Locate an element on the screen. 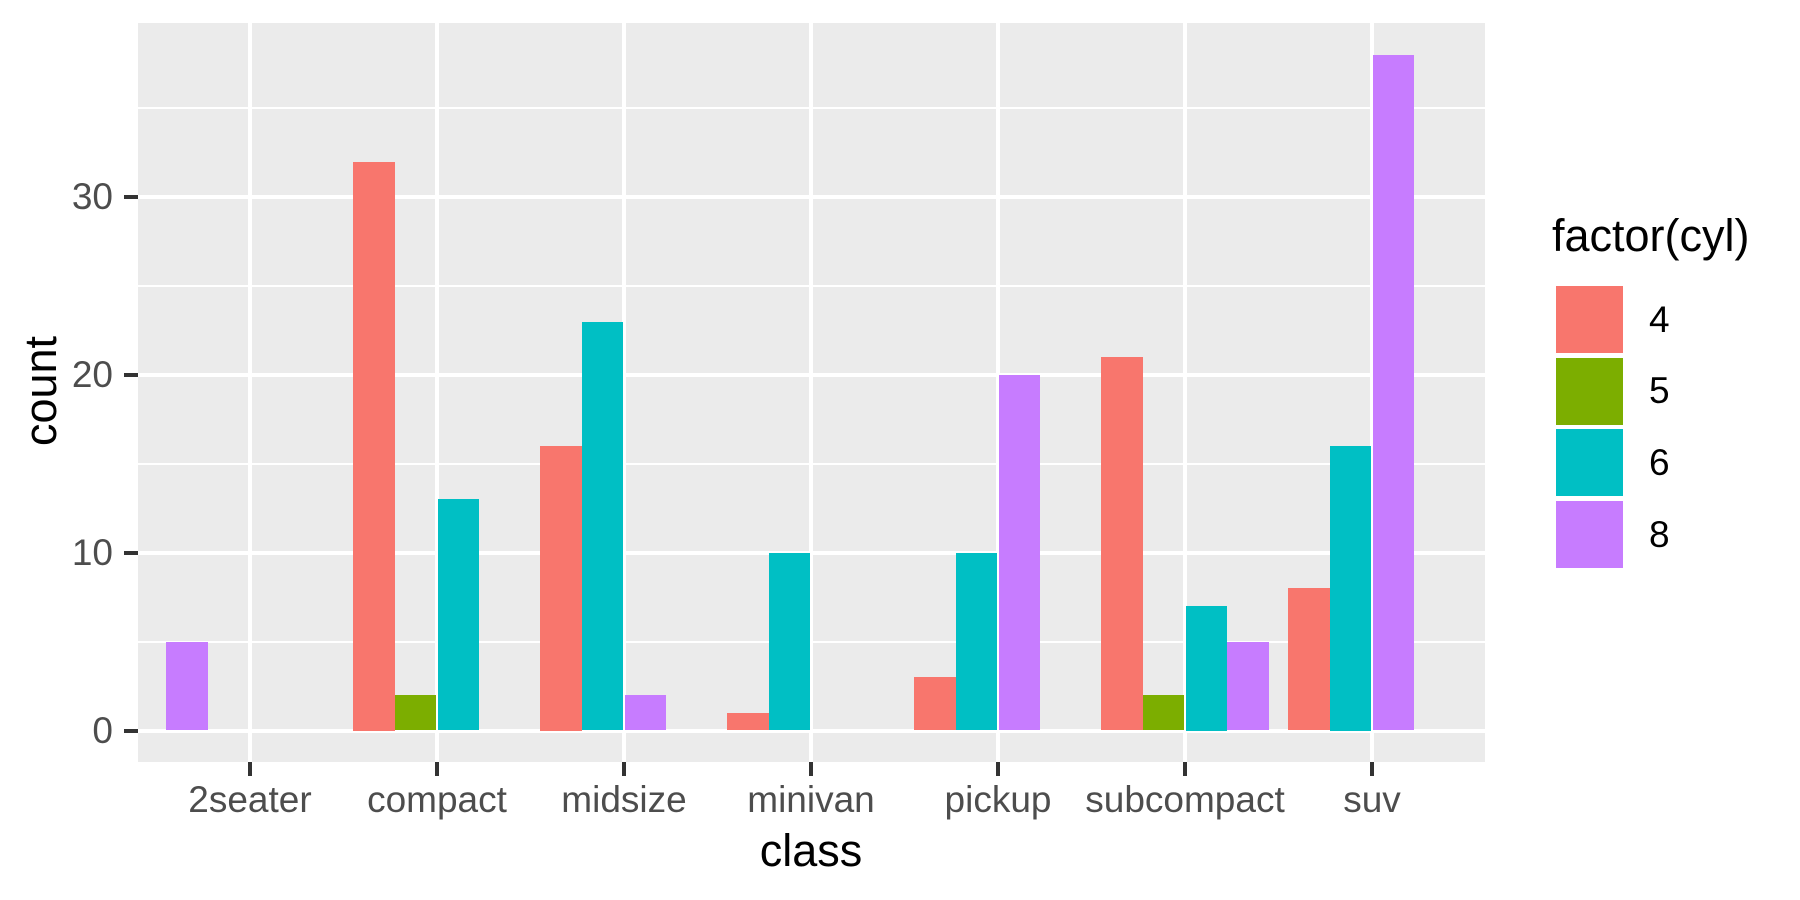  x-tick-label: pickup is located at coordinates (998, 799).